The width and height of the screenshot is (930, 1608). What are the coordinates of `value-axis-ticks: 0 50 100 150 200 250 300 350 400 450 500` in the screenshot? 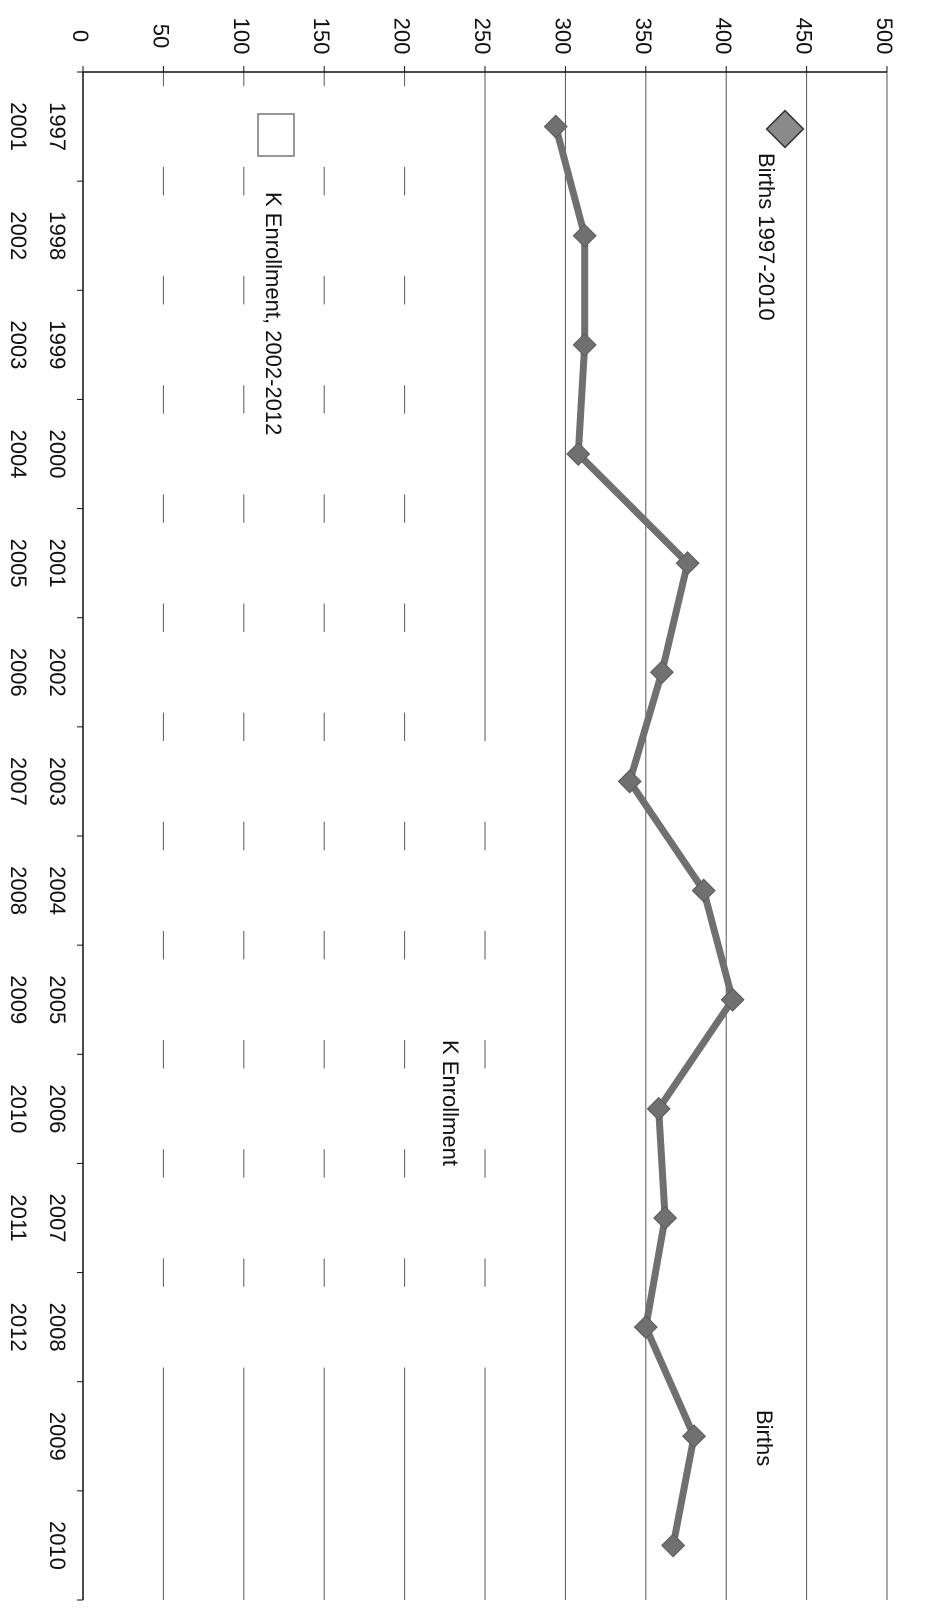 It's located at (482, 36).